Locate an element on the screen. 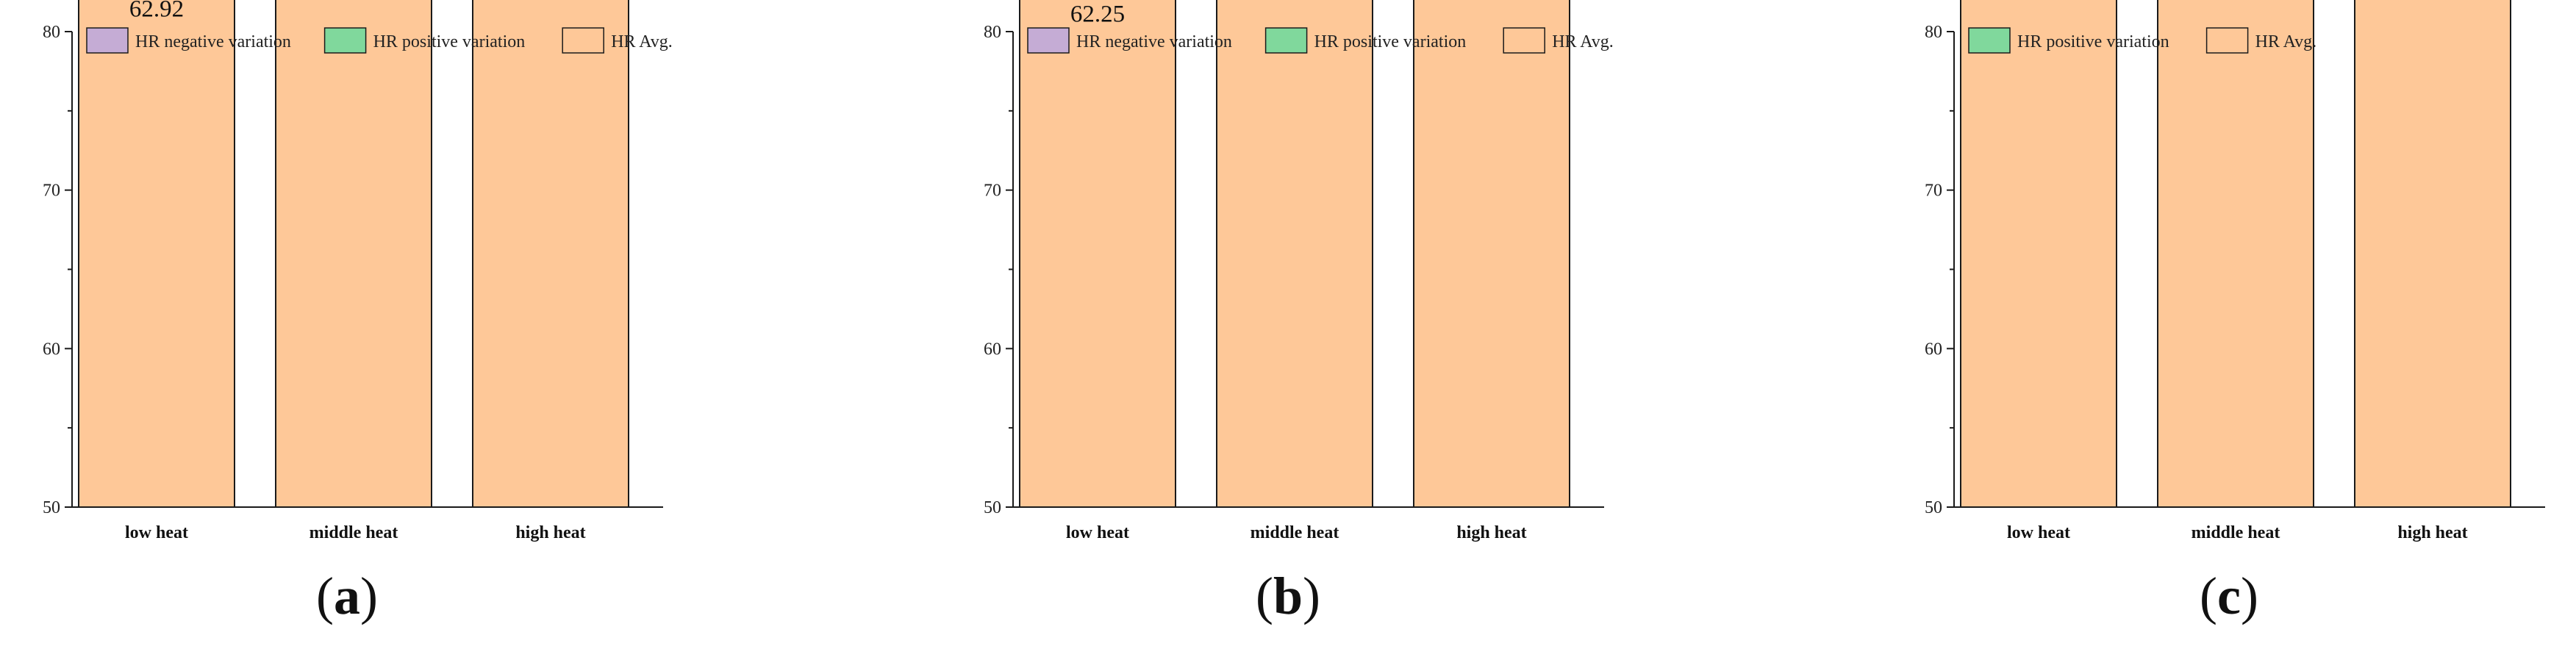  data-label: 62.92 is located at coordinates (156, 11).